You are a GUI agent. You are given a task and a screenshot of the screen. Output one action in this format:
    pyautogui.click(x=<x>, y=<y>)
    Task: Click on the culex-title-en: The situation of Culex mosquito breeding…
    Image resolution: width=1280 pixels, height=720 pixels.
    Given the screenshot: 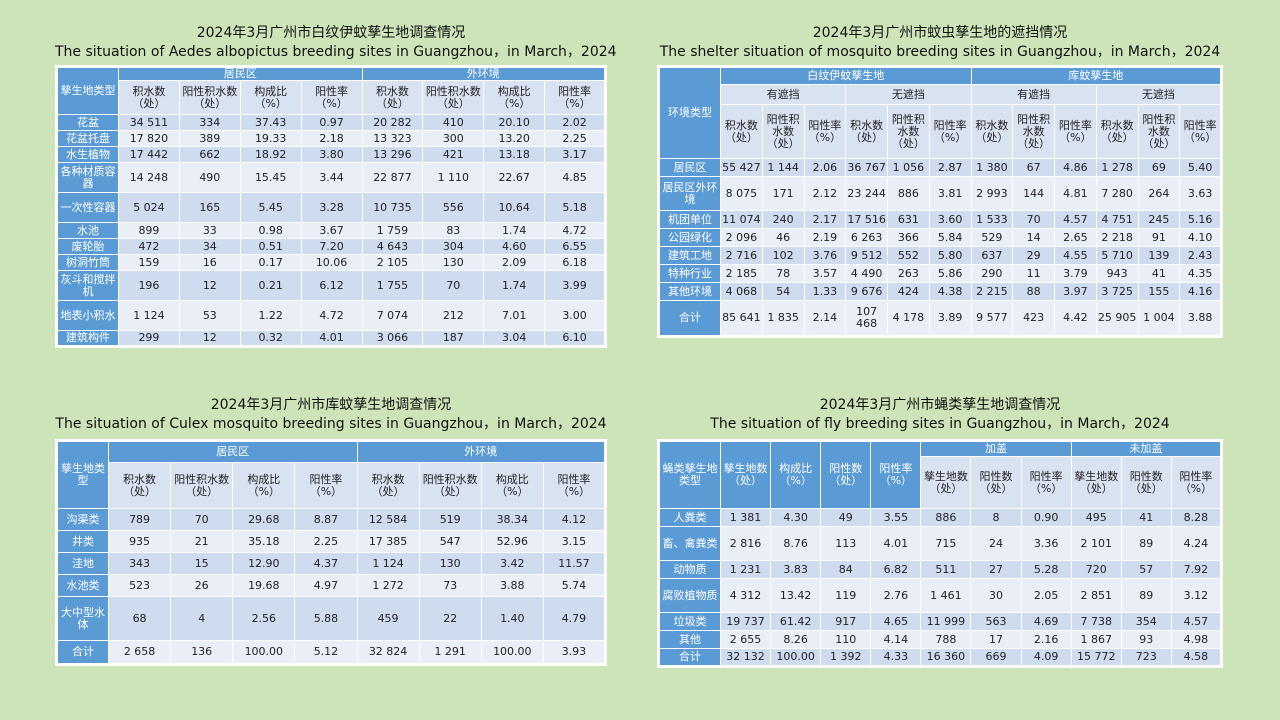 What is the action you would take?
    pyautogui.click(x=331, y=424)
    